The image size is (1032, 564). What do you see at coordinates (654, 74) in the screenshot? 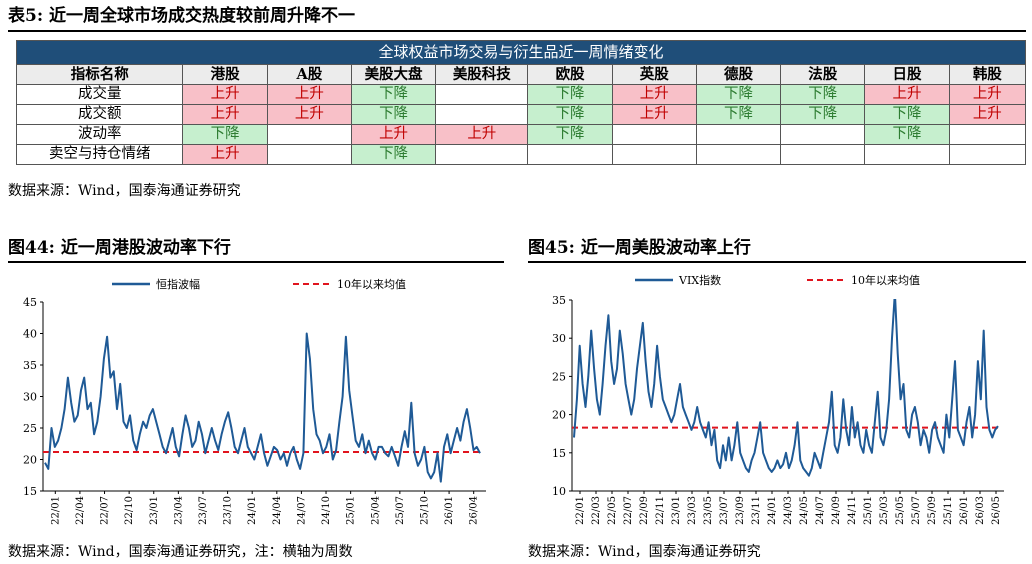
I see `header-col-6: 英股` at bounding box center [654, 74].